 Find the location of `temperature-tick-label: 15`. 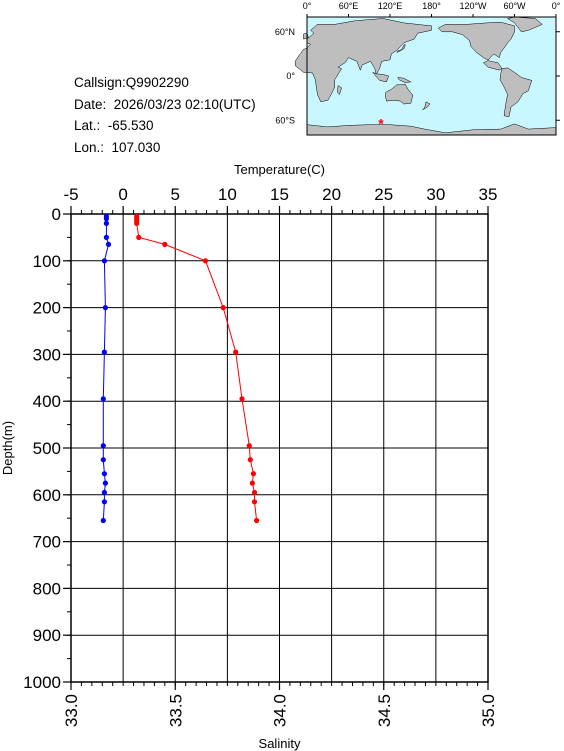

temperature-tick-label: 15 is located at coordinates (279, 194).